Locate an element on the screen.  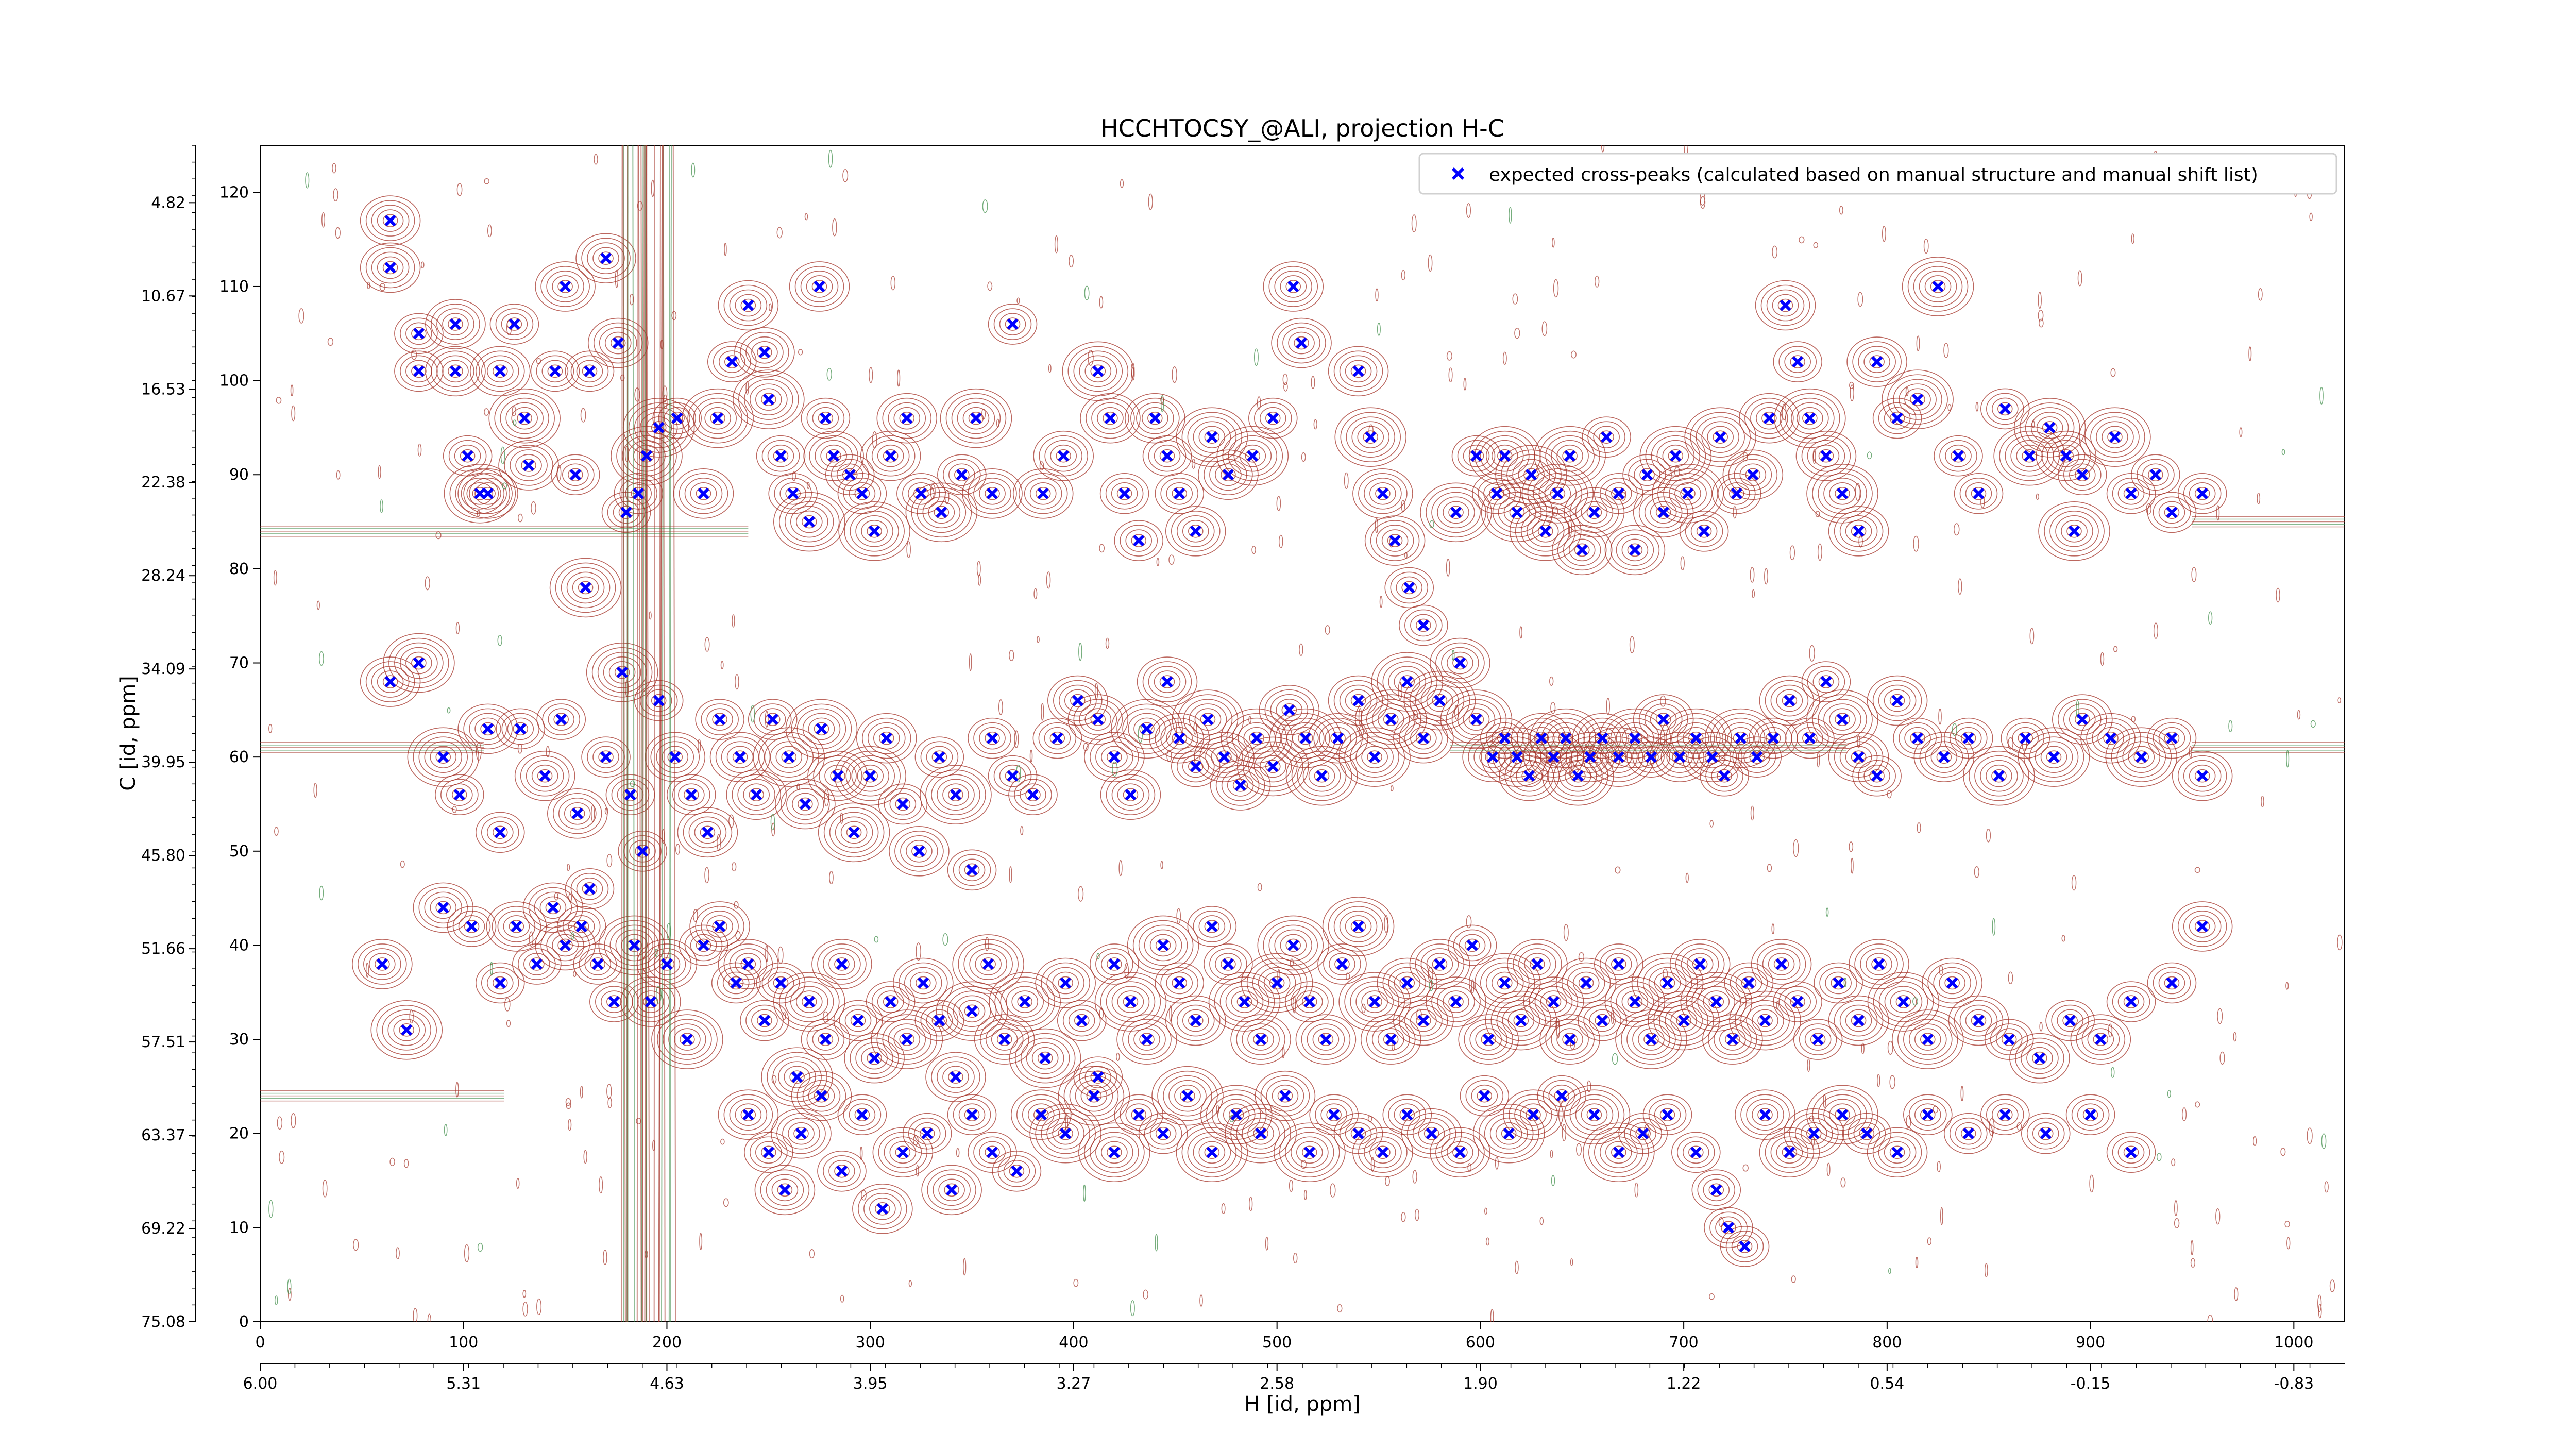
y-tick-label: 50 is located at coordinates (239, 852).